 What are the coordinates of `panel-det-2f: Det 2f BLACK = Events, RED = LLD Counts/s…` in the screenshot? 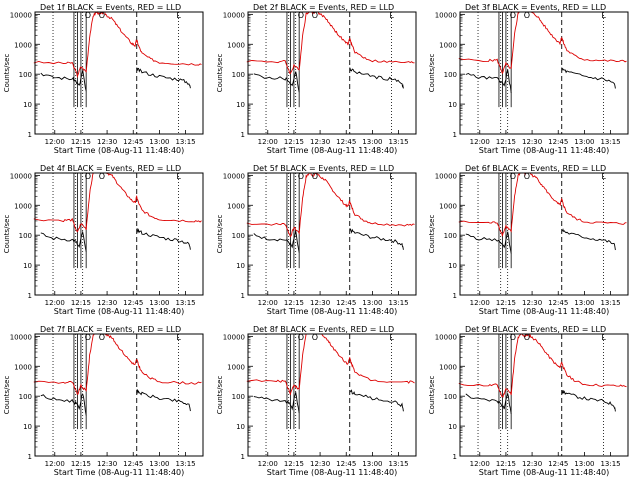 It's located at (316, 79).